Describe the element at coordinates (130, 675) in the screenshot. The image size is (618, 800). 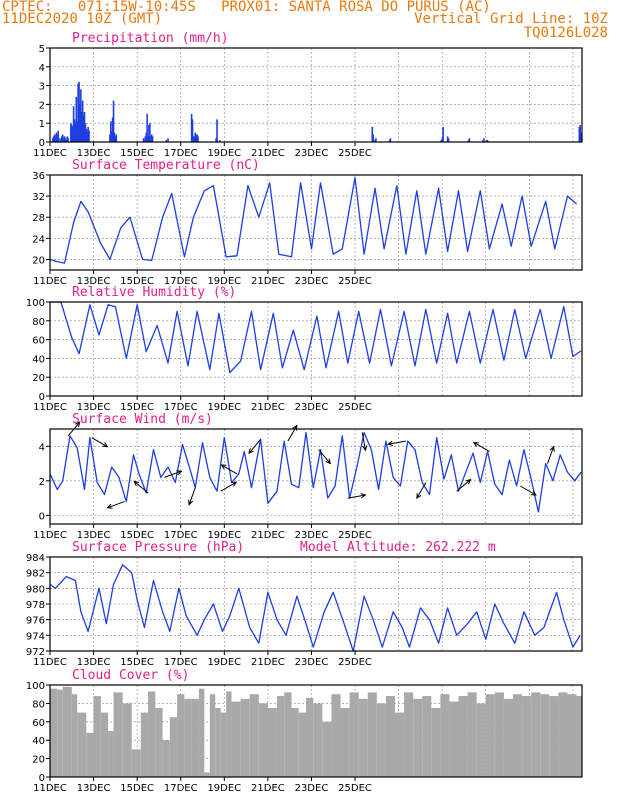
I see `panel-title: Cloud Cover (%)` at that location.